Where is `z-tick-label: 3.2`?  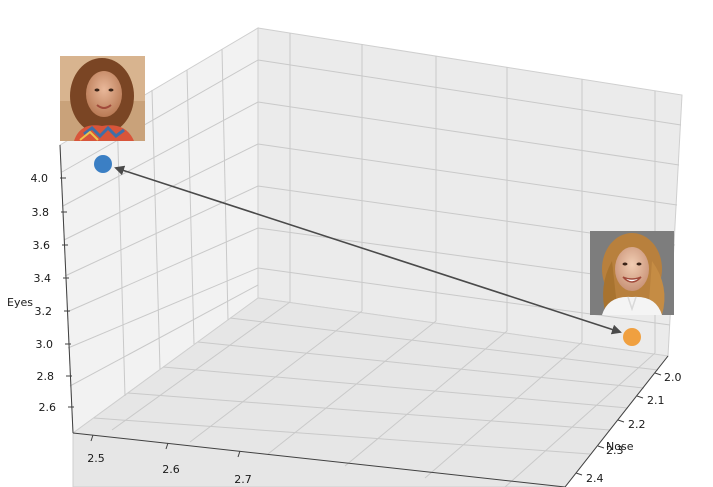 z-tick-label: 3.2 is located at coordinates (44, 311).